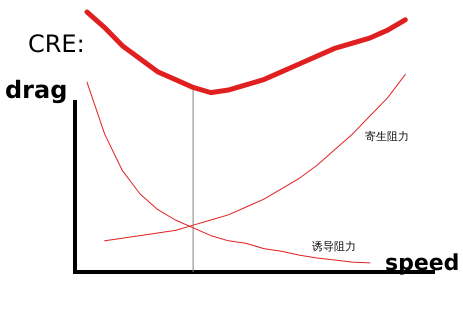  Describe the element at coordinates (422, 263) in the screenshot. I see `x-axis-title: speed` at that location.